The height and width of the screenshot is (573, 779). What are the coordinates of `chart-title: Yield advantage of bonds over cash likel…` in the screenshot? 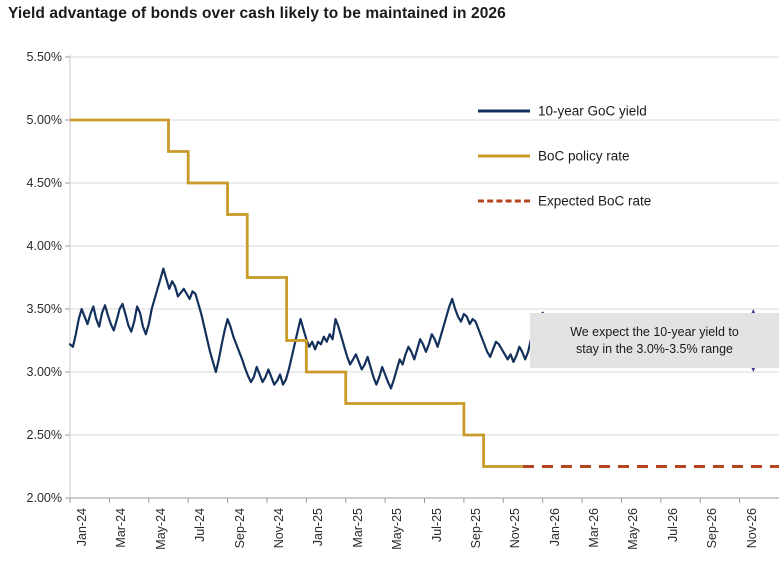 It's located at (257, 13).